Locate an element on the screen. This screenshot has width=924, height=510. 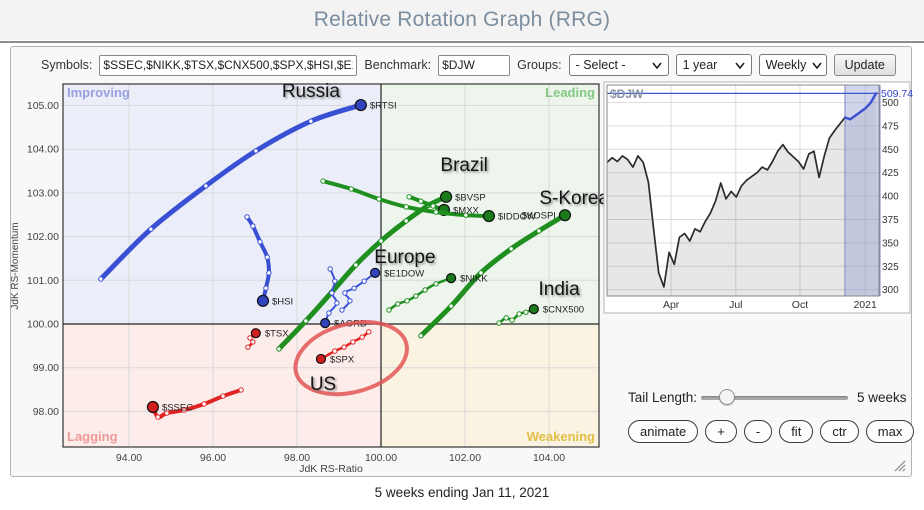
rrg-marker-$E1DOW is located at coordinates (375, 272).